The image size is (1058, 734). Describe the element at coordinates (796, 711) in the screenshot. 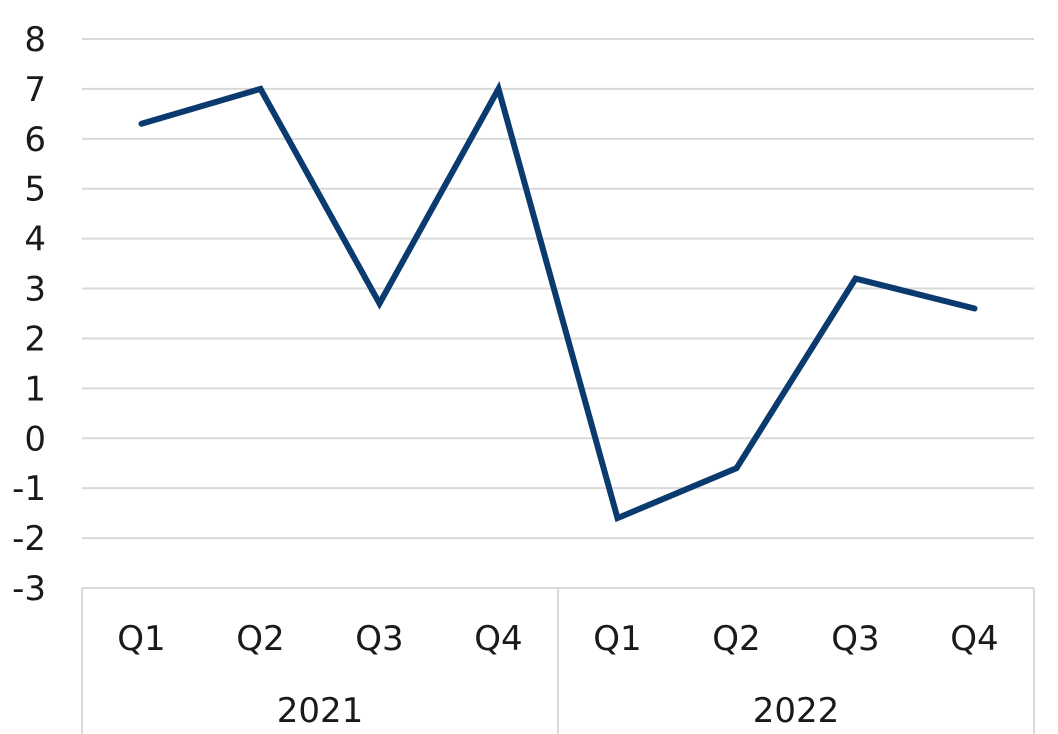

I see `x-group-label: 2022` at that location.